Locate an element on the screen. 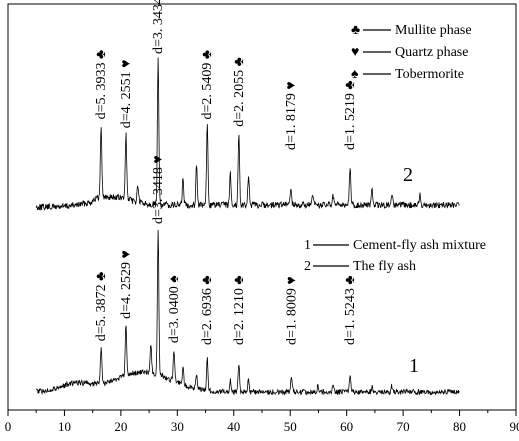 The width and height of the screenshot is (519, 441). x-tick-label: 0 is located at coordinates (8, 426).